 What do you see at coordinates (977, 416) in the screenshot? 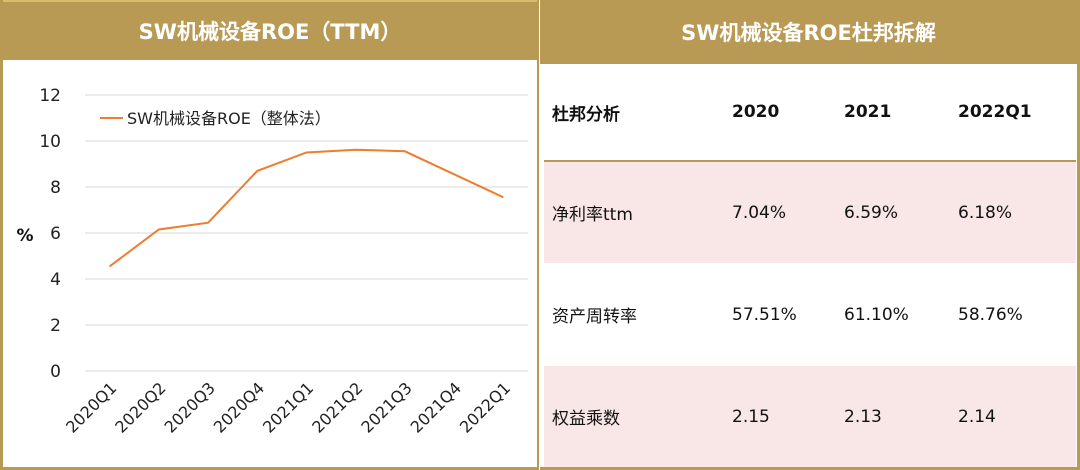
I see `table-cell: 2.14` at bounding box center [977, 416].